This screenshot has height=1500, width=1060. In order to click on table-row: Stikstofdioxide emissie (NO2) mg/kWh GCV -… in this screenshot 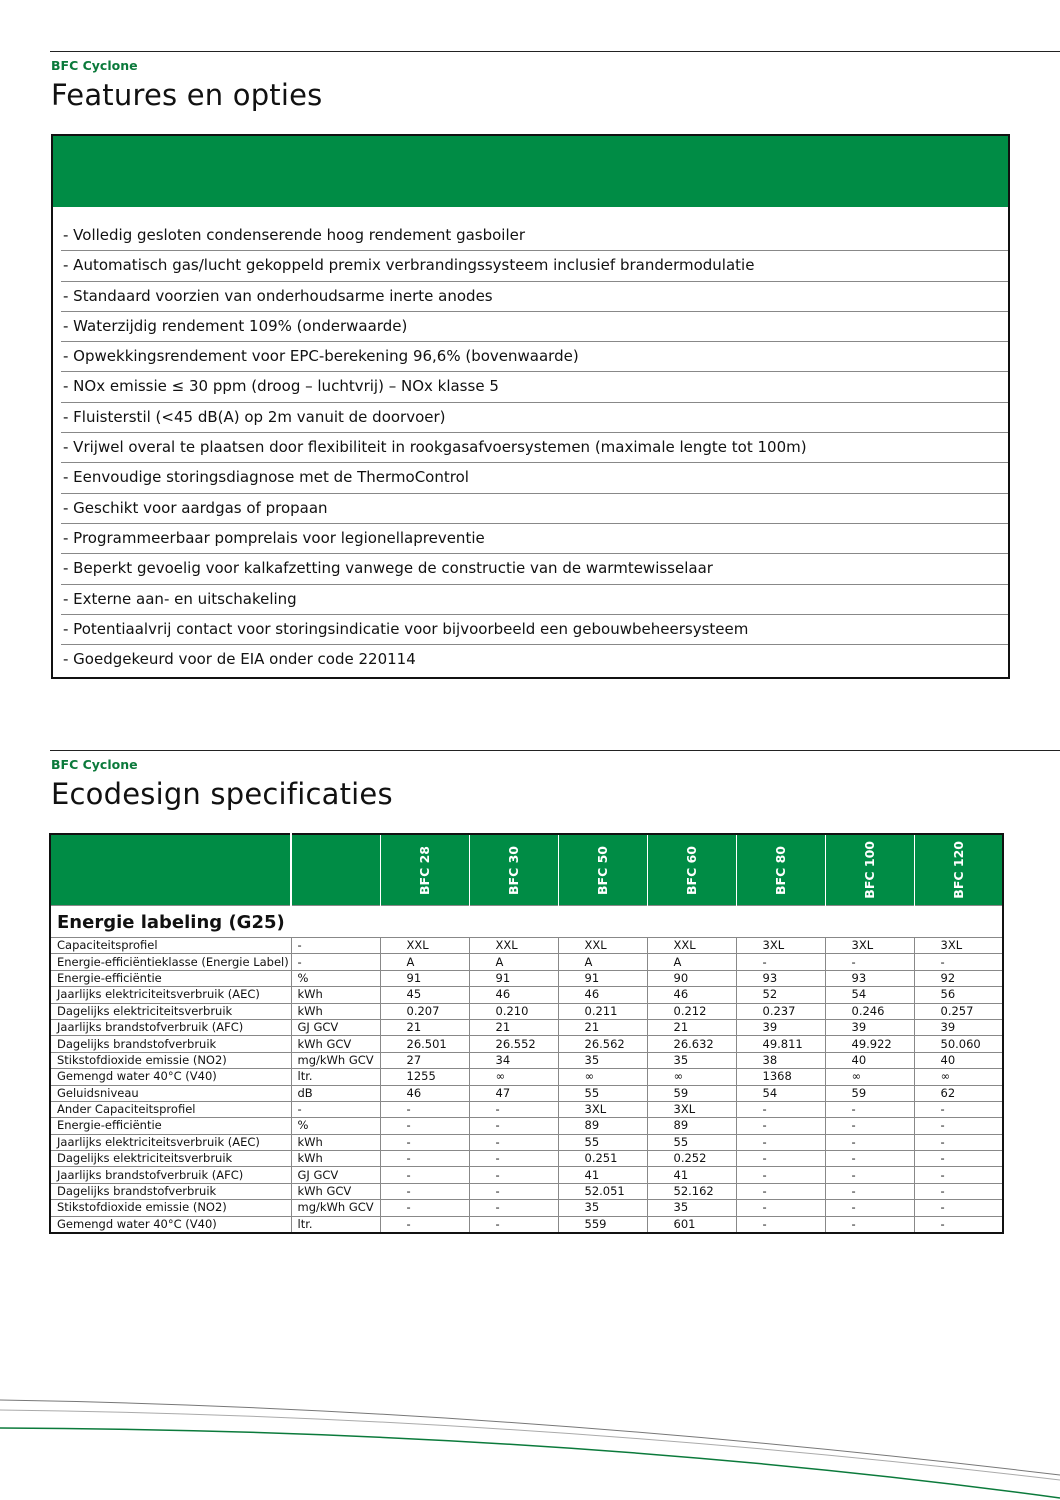, I will do `click(526, 1208)`.